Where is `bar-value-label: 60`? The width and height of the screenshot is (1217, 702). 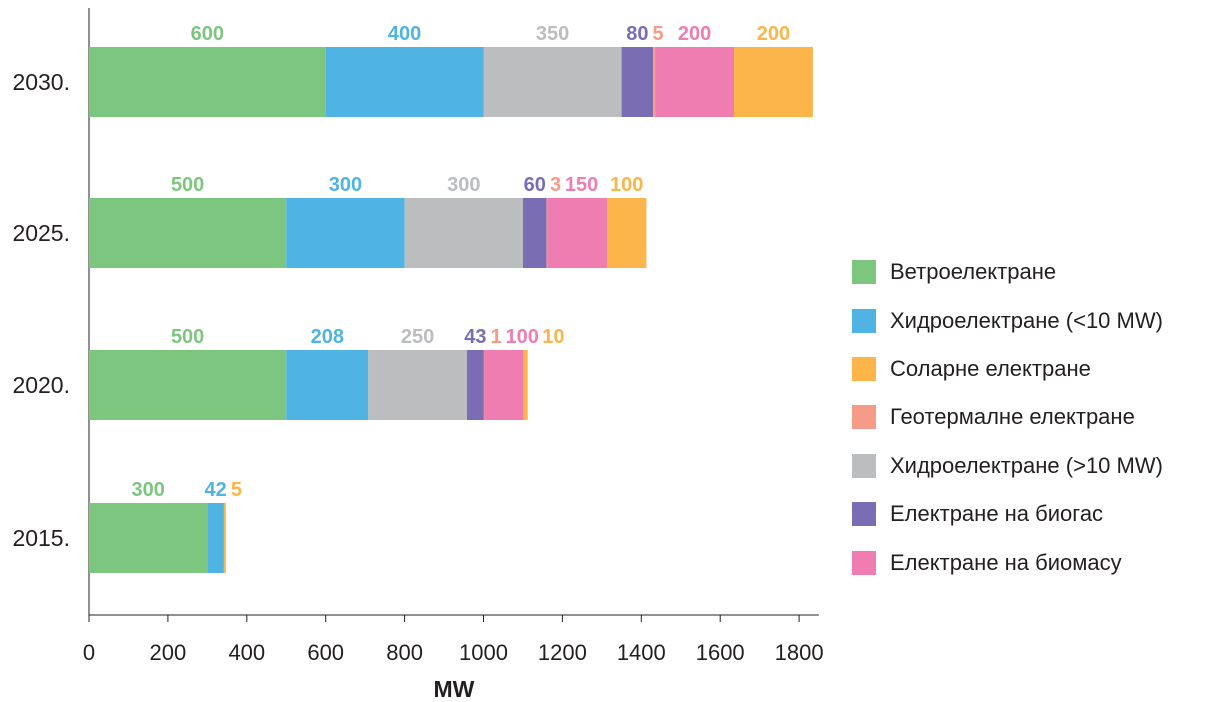
bar-value-label: 60 is located at coordinates (535, 185).